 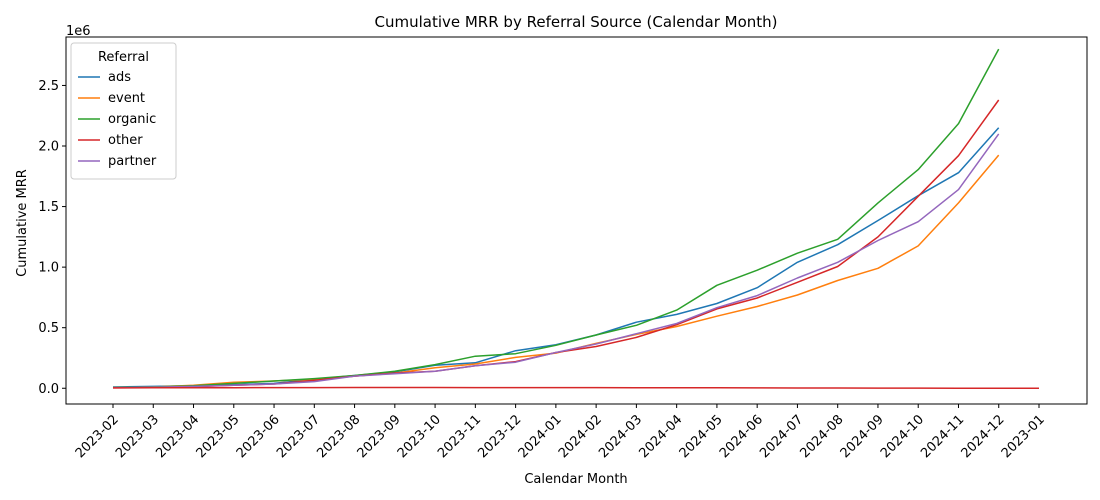 What do you see at coordinates (499, 436) in the screenshot?
I see `x-tick-label: 2023-12` at bounding box center [499, 436].